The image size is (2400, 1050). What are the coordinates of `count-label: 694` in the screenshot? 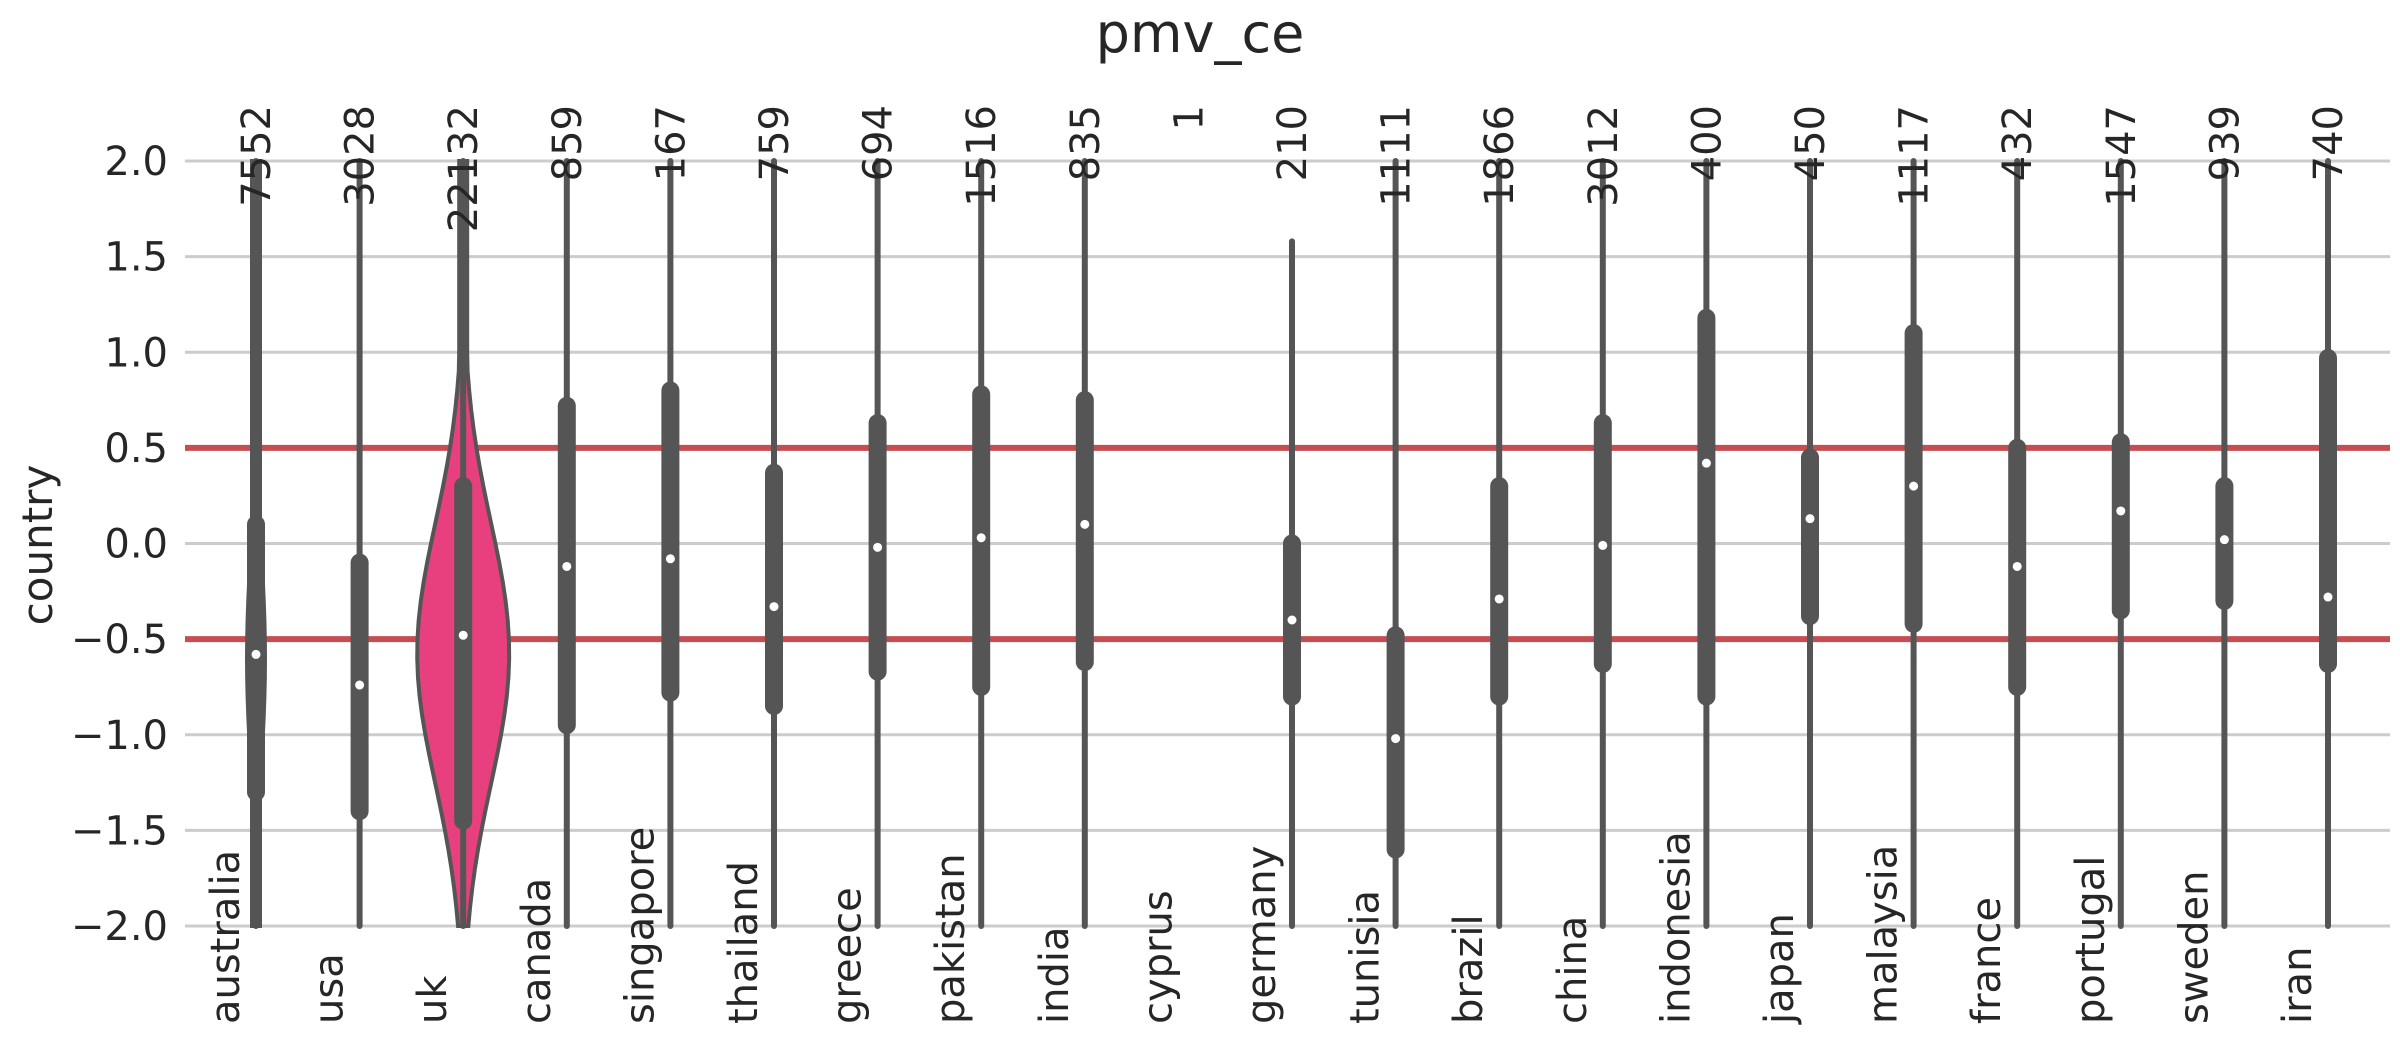 It's located at (879, 143).